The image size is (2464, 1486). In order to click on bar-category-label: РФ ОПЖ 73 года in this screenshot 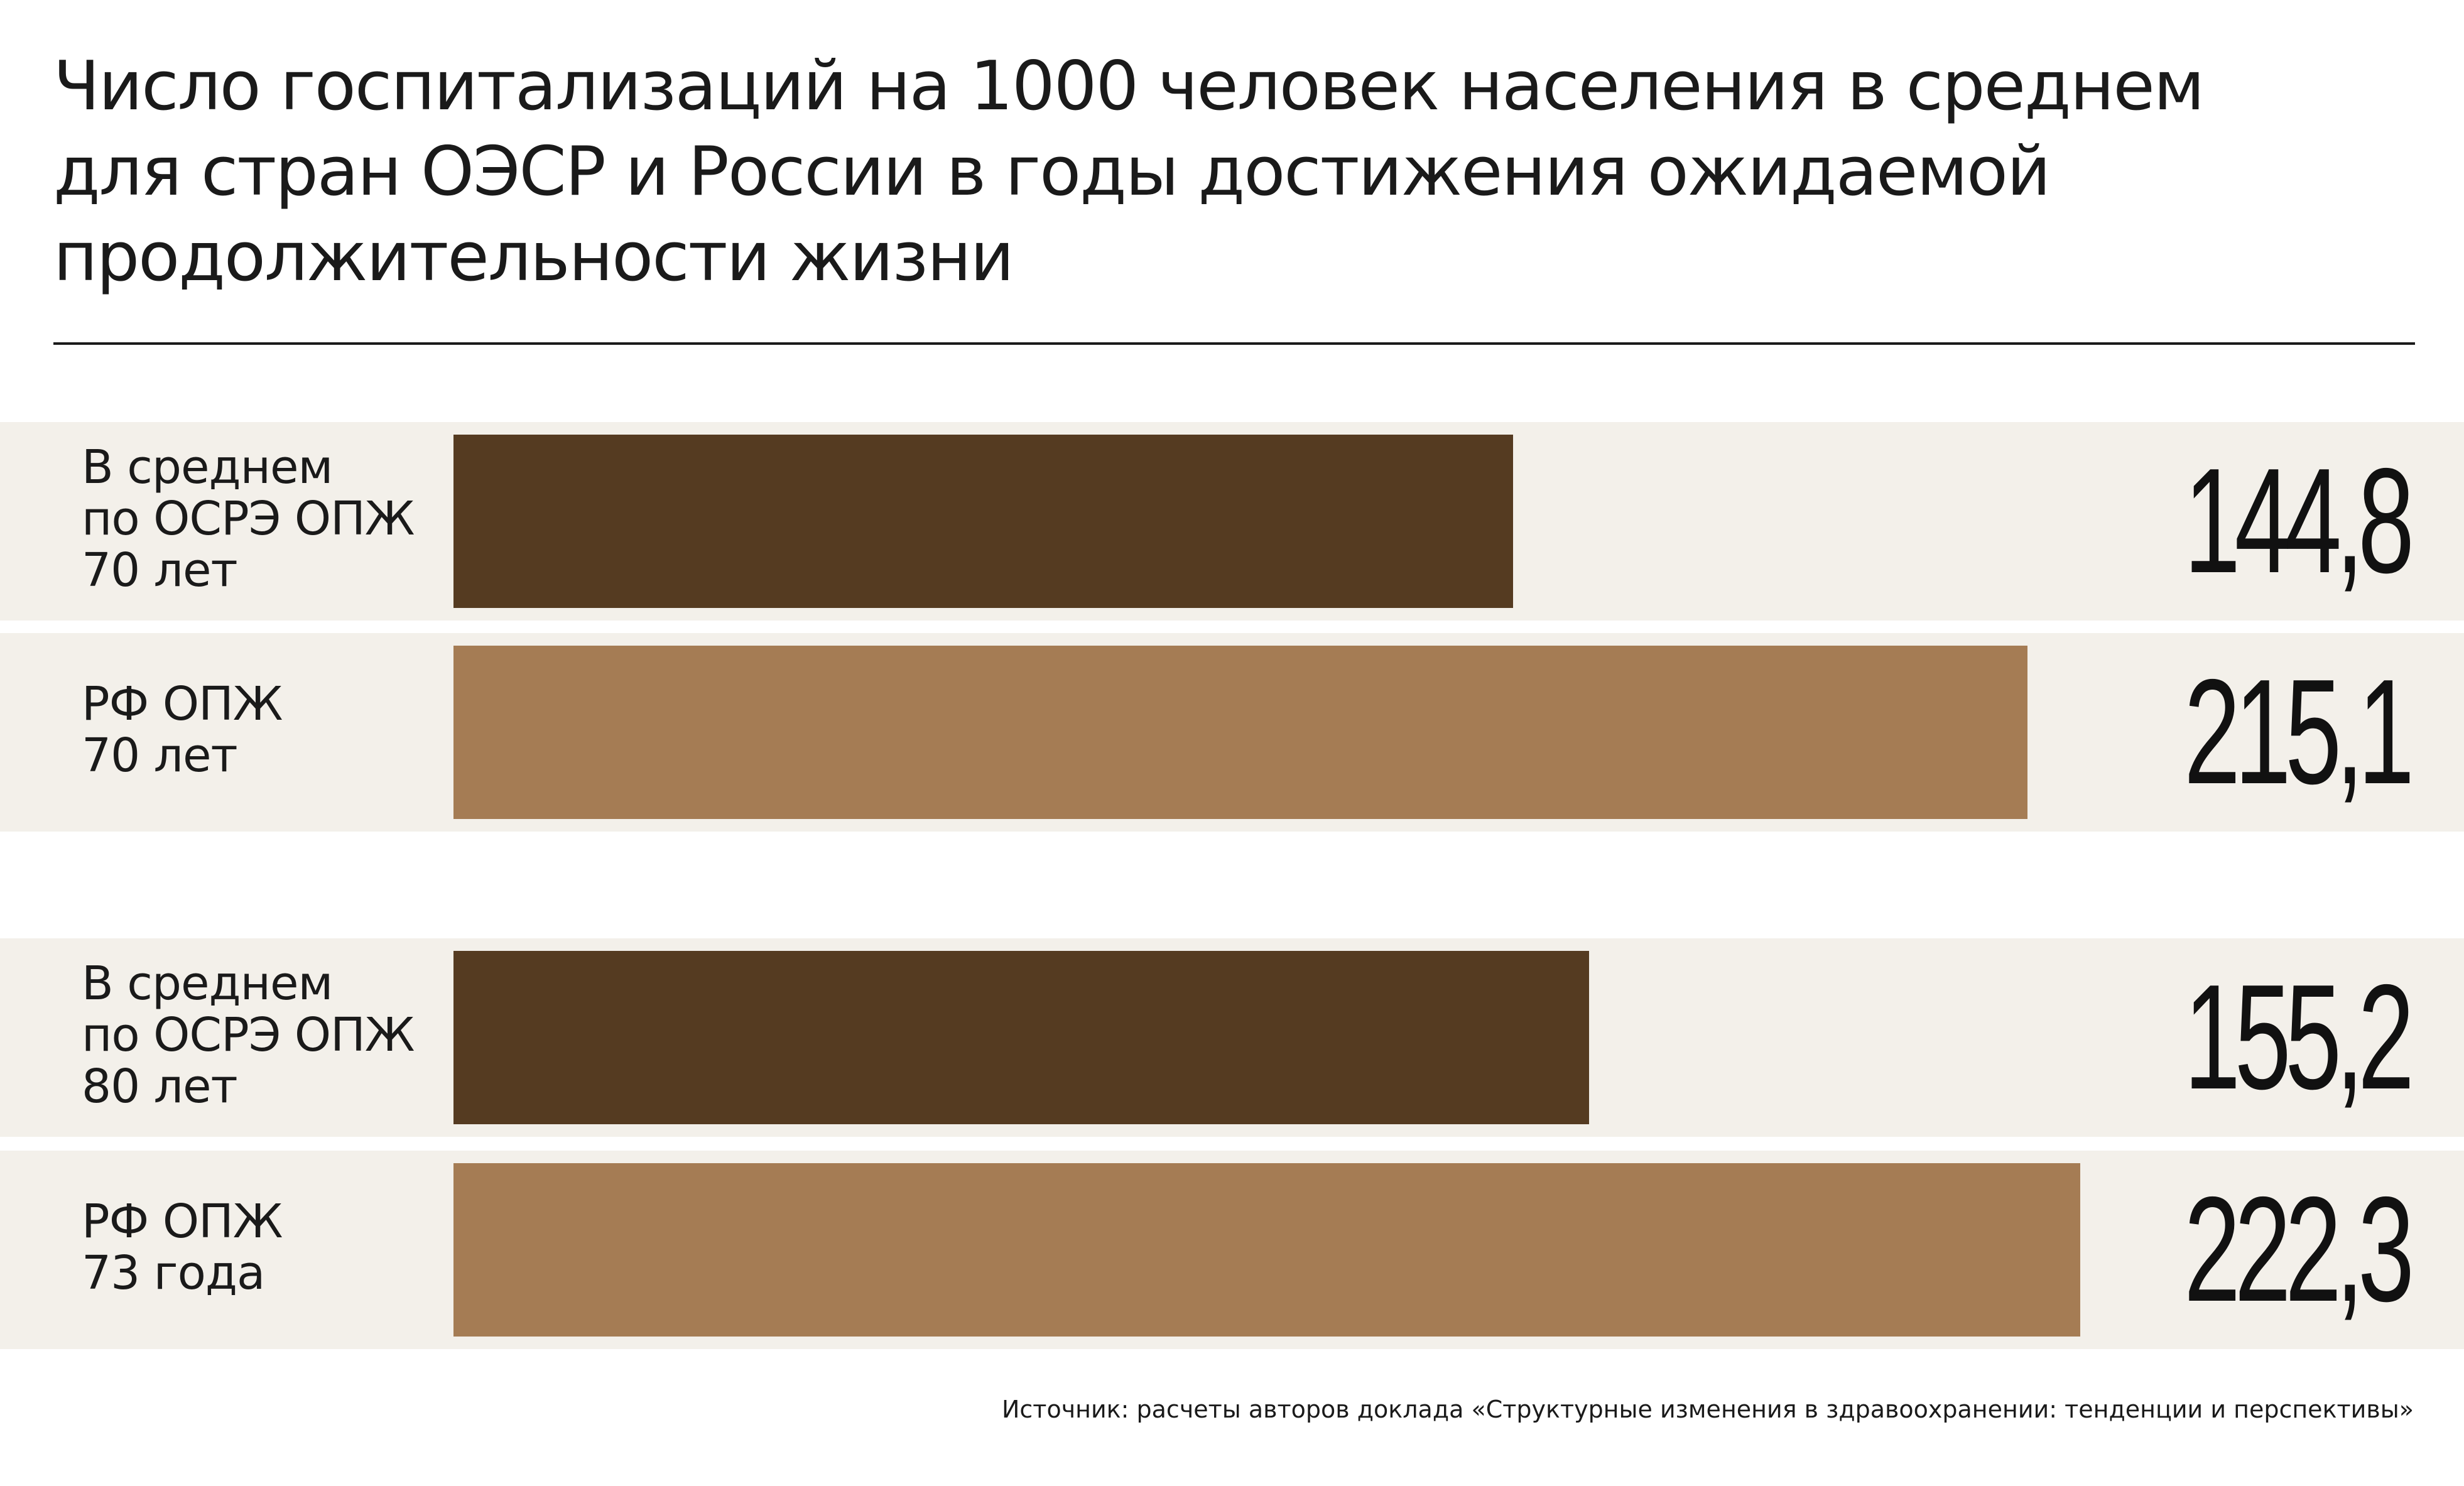, I will do `click(182, 1247)`.